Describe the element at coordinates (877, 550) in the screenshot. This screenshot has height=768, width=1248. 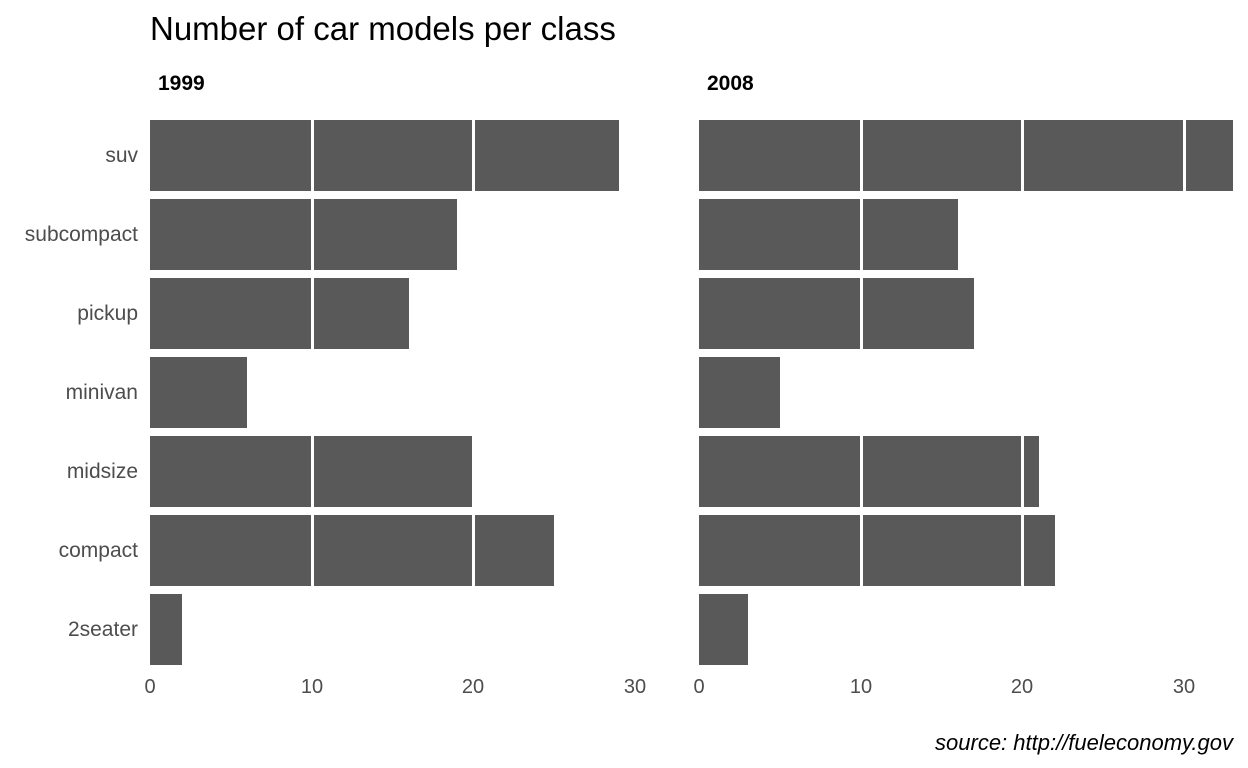
I see `bar-2008-compact` at that location.